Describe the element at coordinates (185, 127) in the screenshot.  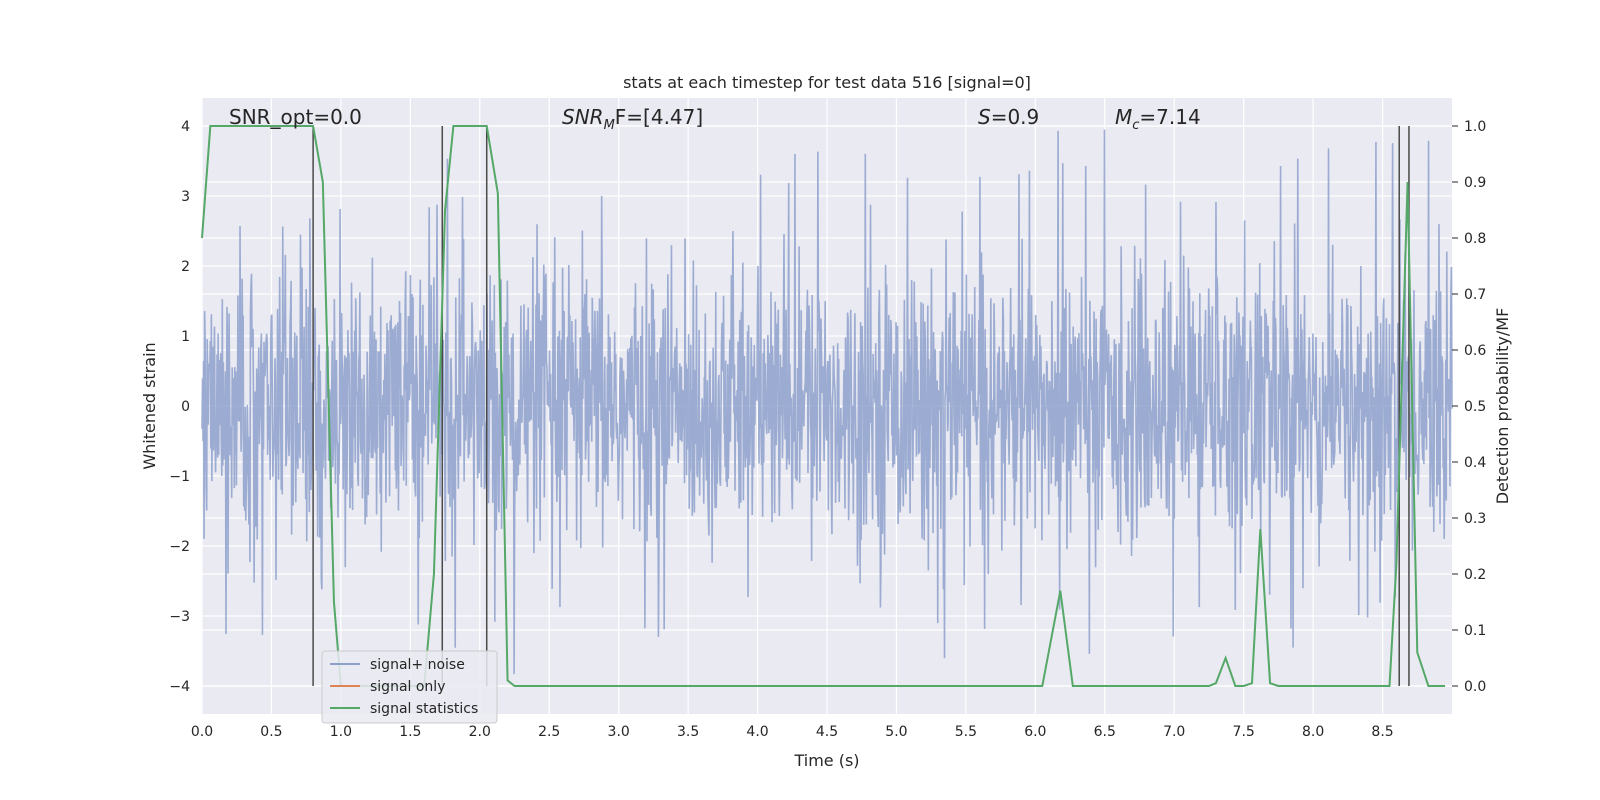
I see `y-tick-label: 4` at that location.